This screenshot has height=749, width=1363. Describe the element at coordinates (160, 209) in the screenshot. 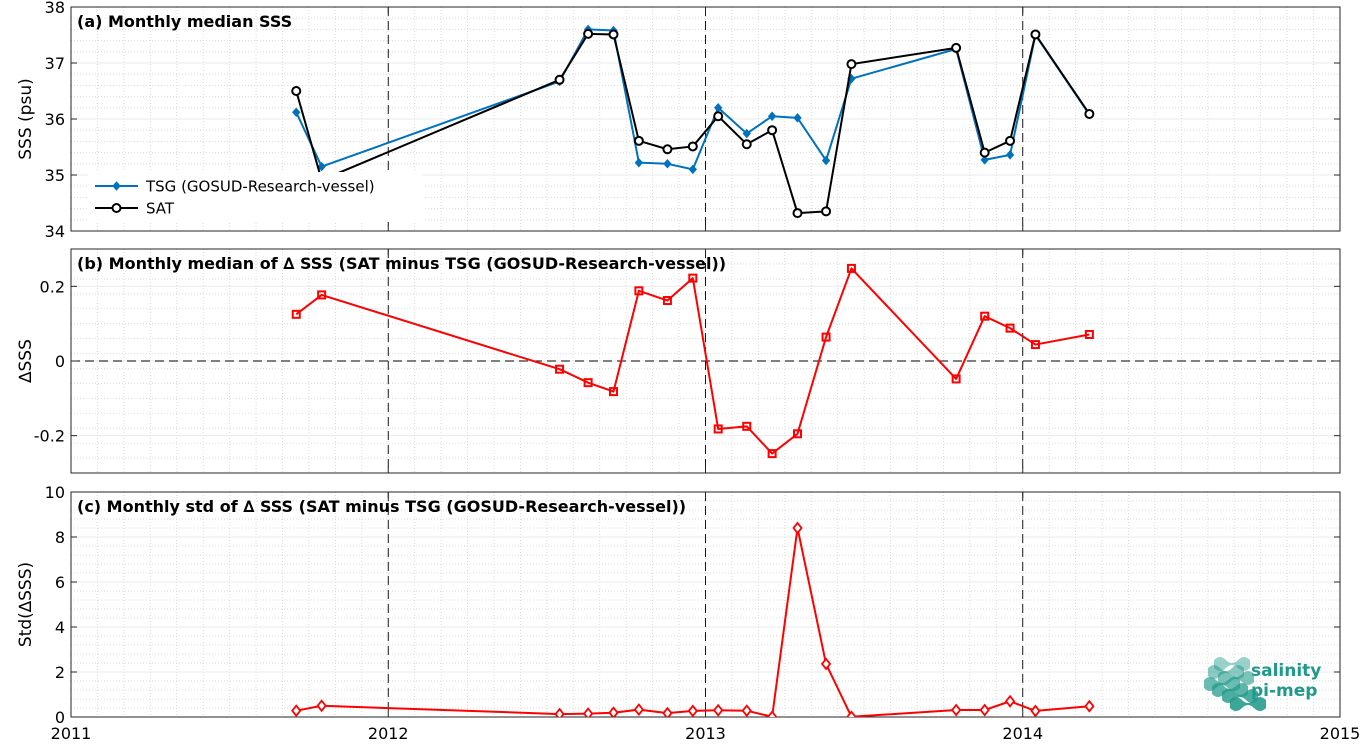

I see `legend-entry: SAT` at that location.